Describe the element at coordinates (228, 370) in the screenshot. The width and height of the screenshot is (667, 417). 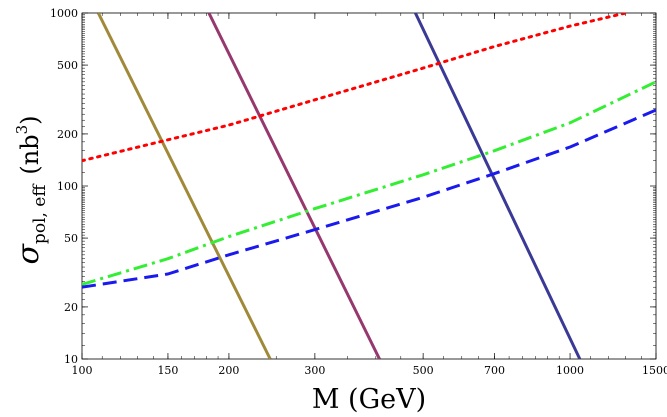
I see `x-tick-label: 200` at that location.